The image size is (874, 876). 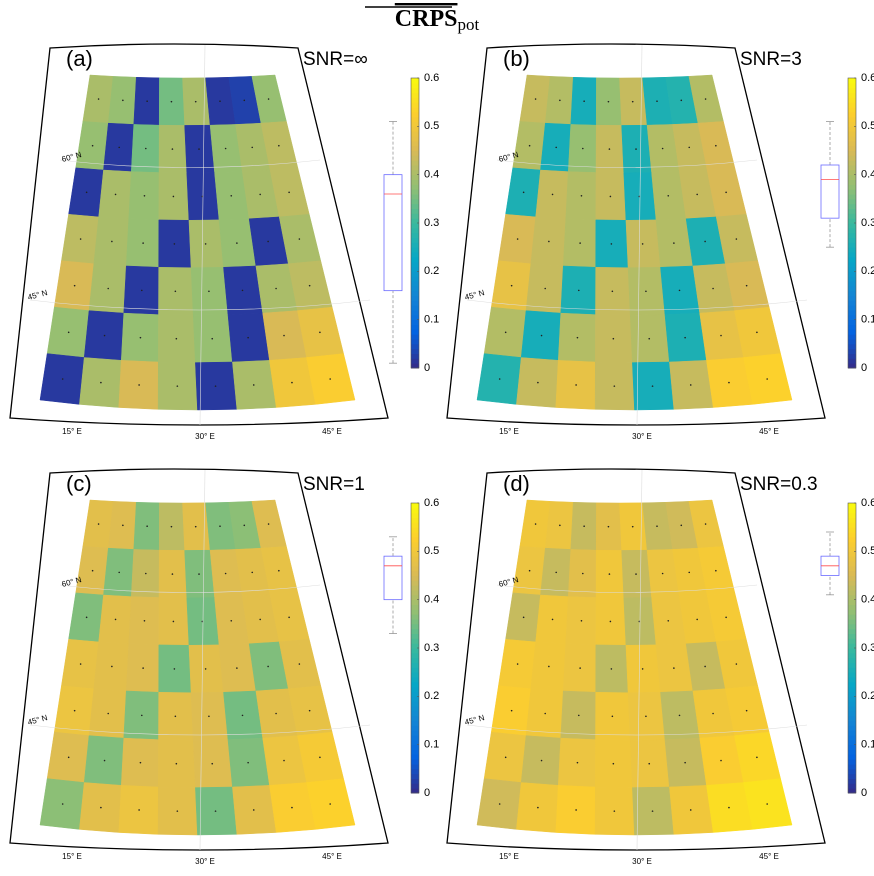 I want to click on figure-title: CRPSpot, so click(x=437, y=20).